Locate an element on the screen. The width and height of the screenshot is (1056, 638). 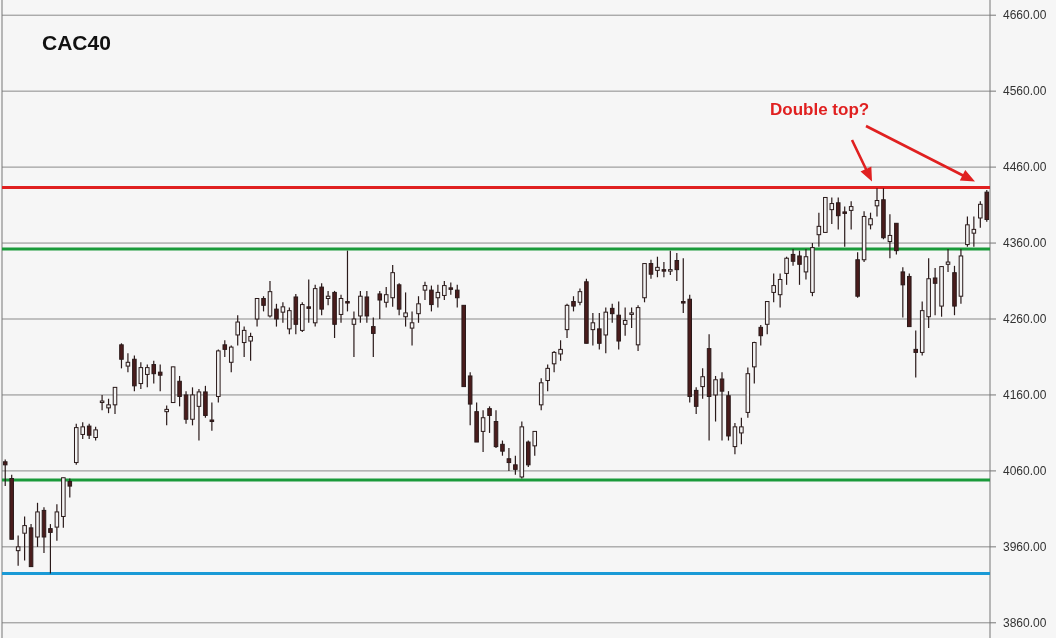
y-tick-label: 3960.00 is located at coordinates (1025, 547).